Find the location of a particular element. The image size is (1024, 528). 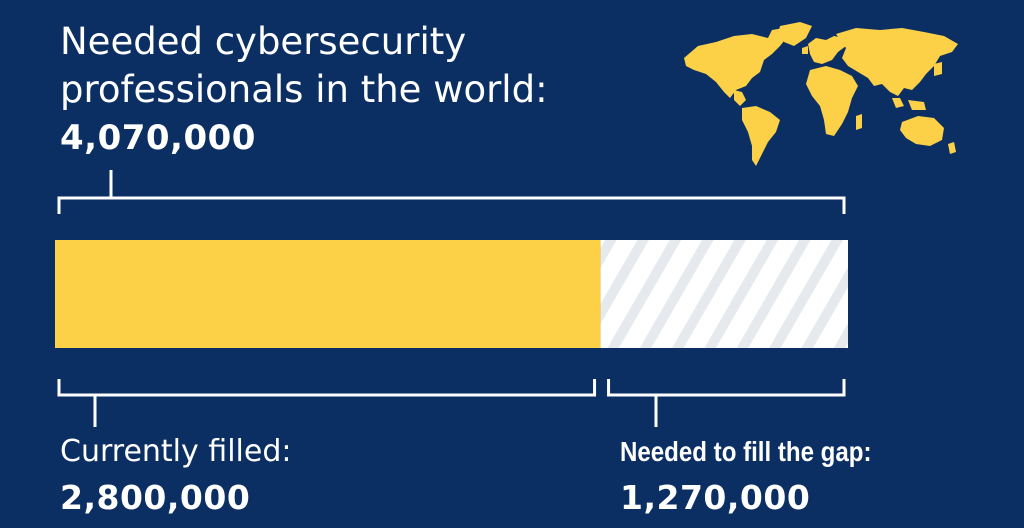

segment-value-filled: 2,800,000 is located at coordinates (155, 497).